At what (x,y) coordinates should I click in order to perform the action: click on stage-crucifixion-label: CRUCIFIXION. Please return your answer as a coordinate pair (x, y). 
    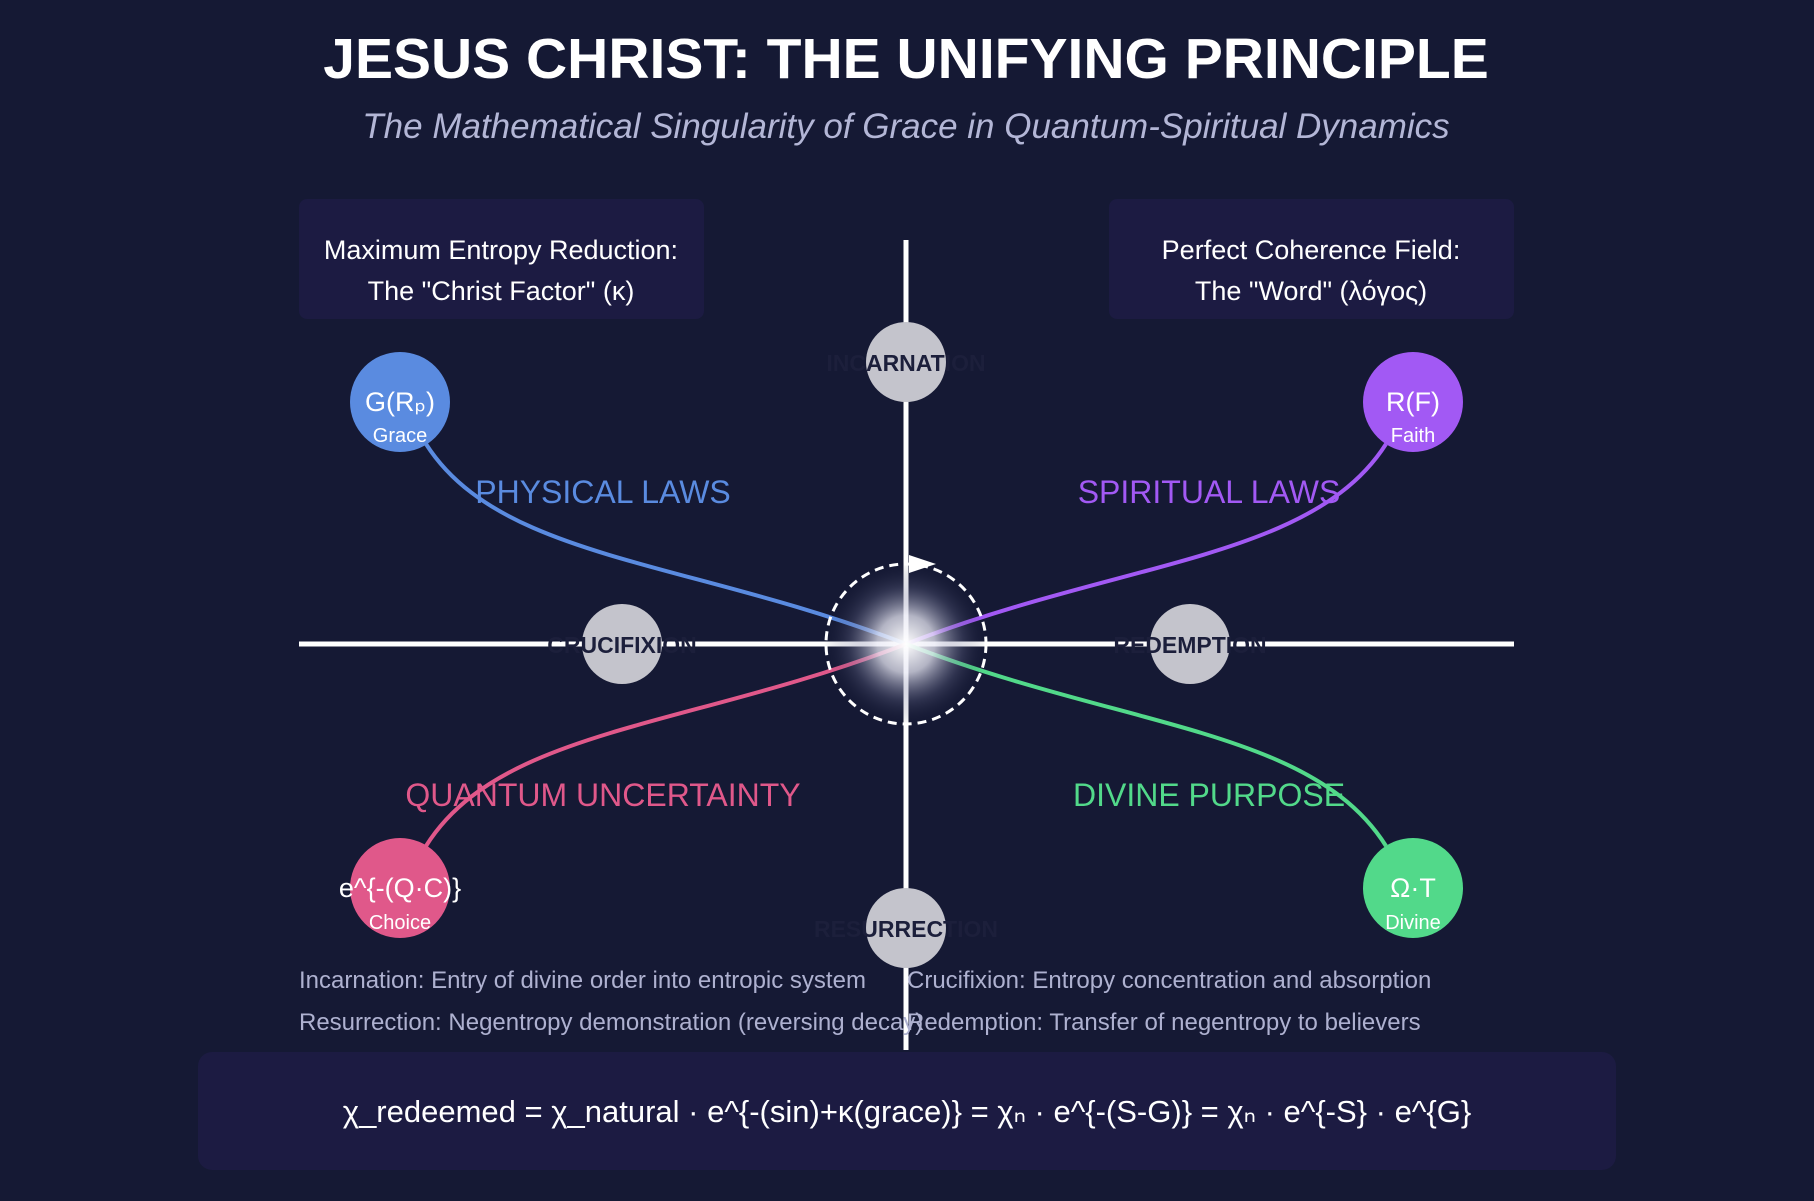
    Looking at the image, I should click on (622, 645).